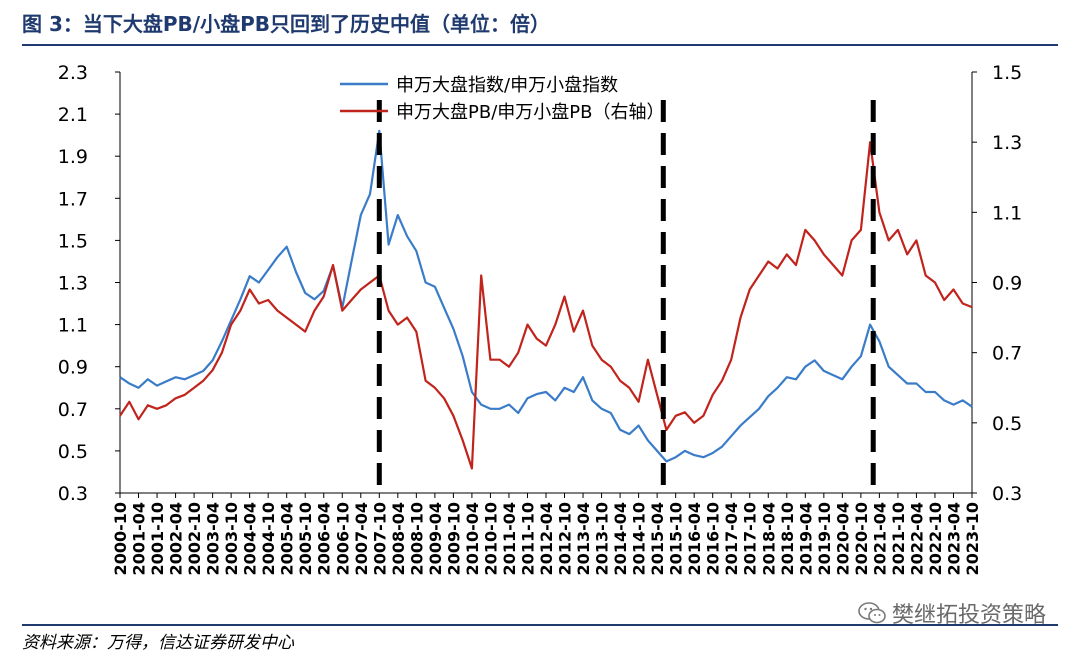 This screenshot has width=1080, height=661. Describe the element at coordinates (286, 24) in the screenshot. I see `figure-title: 图 3：当下大盘PB/小盘PB只回到了历史中值（单位：倍）` at that location.